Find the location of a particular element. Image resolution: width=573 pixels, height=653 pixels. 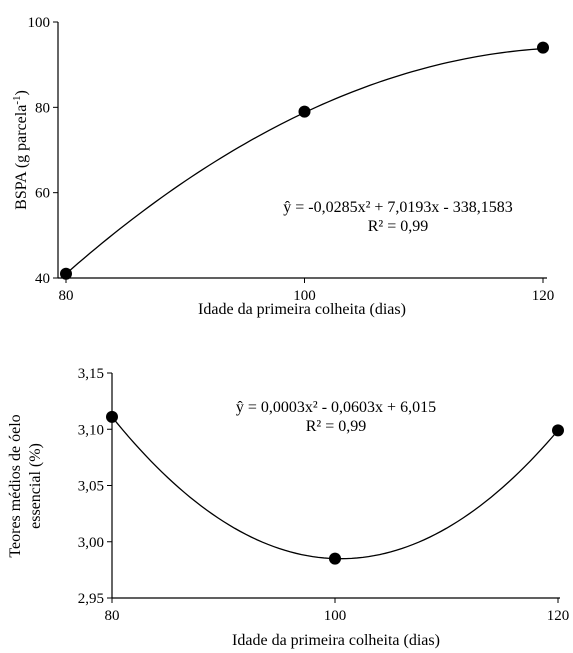

bottom-y-axis-label-line2: essencial (%) is located at coordinates (35, 486).